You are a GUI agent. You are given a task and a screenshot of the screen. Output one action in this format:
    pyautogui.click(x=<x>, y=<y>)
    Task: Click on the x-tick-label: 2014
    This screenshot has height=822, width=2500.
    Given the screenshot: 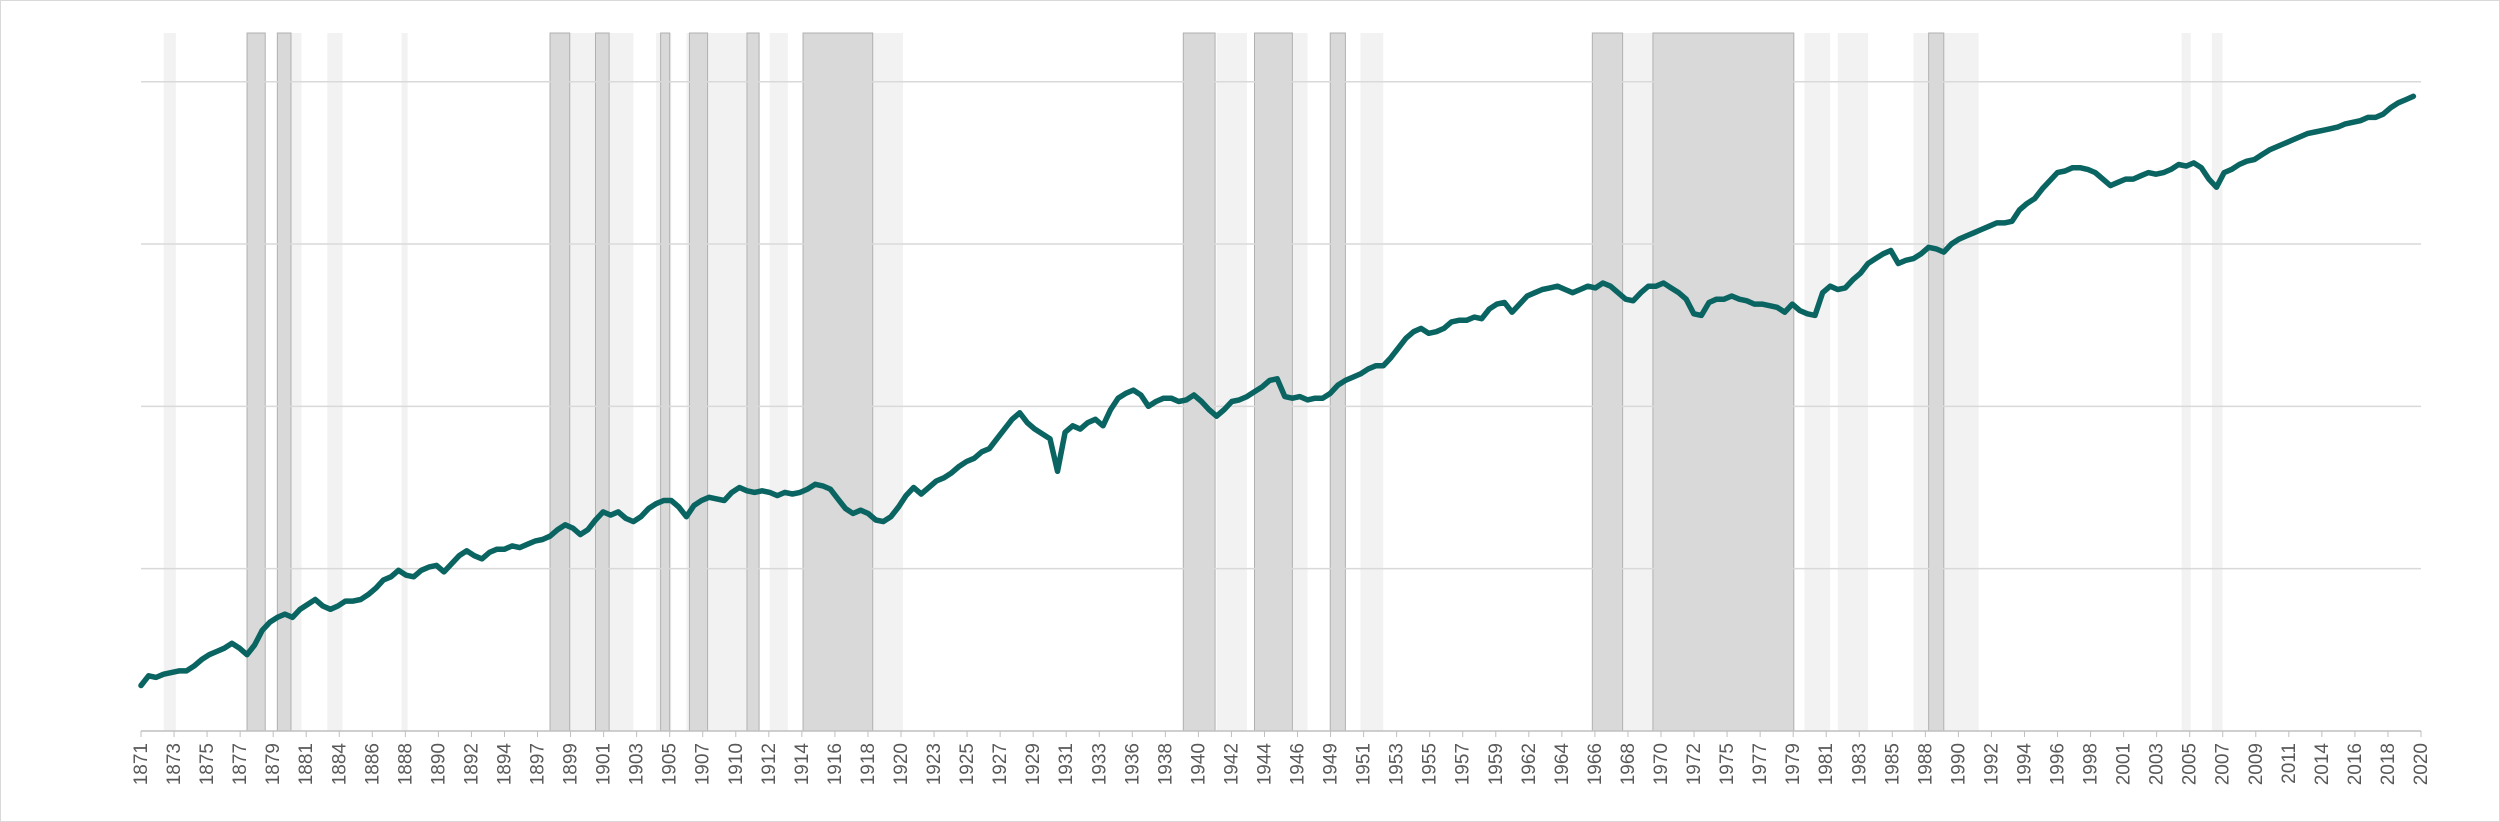 What is the action you would take?
    pyautogui.click(x=2322, y=764)
    